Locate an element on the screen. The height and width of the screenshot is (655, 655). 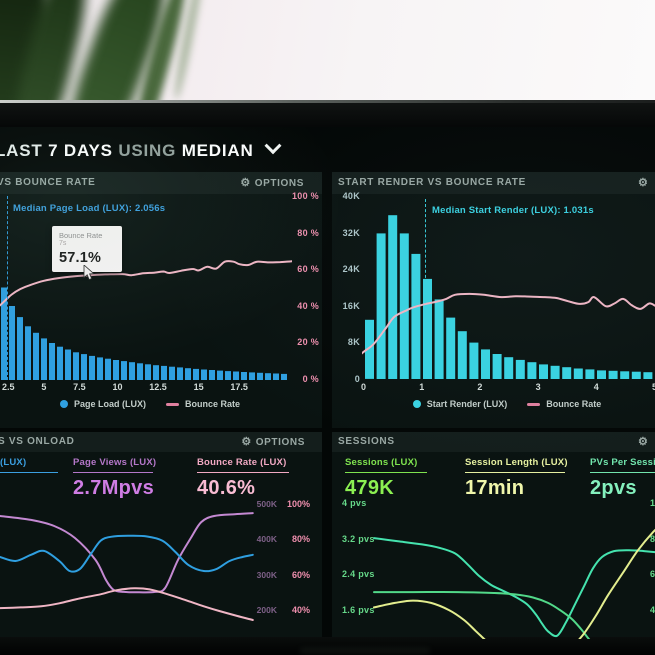
axis-label: 4 pvs is located at coordinates (354, 503).